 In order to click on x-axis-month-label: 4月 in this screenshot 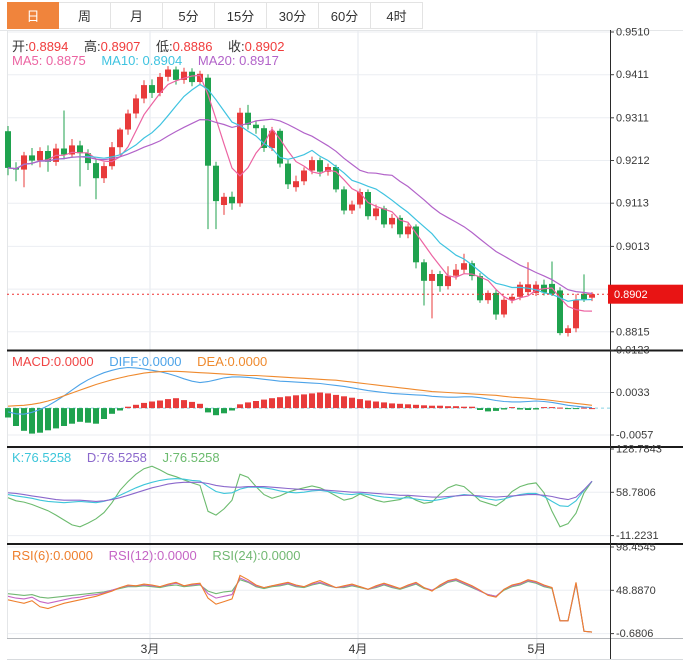, I will do `click(358, 649)`.